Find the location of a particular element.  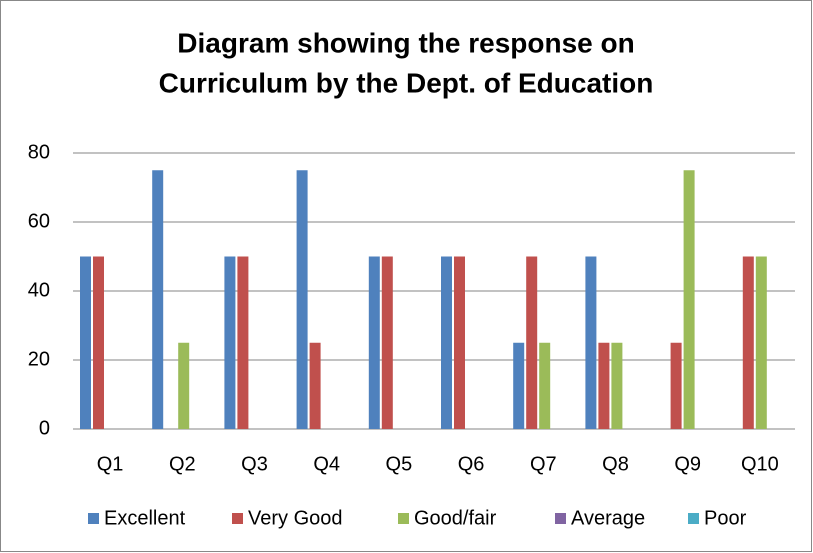

y-tick-label: 60 is located at coordinates (39, 221).